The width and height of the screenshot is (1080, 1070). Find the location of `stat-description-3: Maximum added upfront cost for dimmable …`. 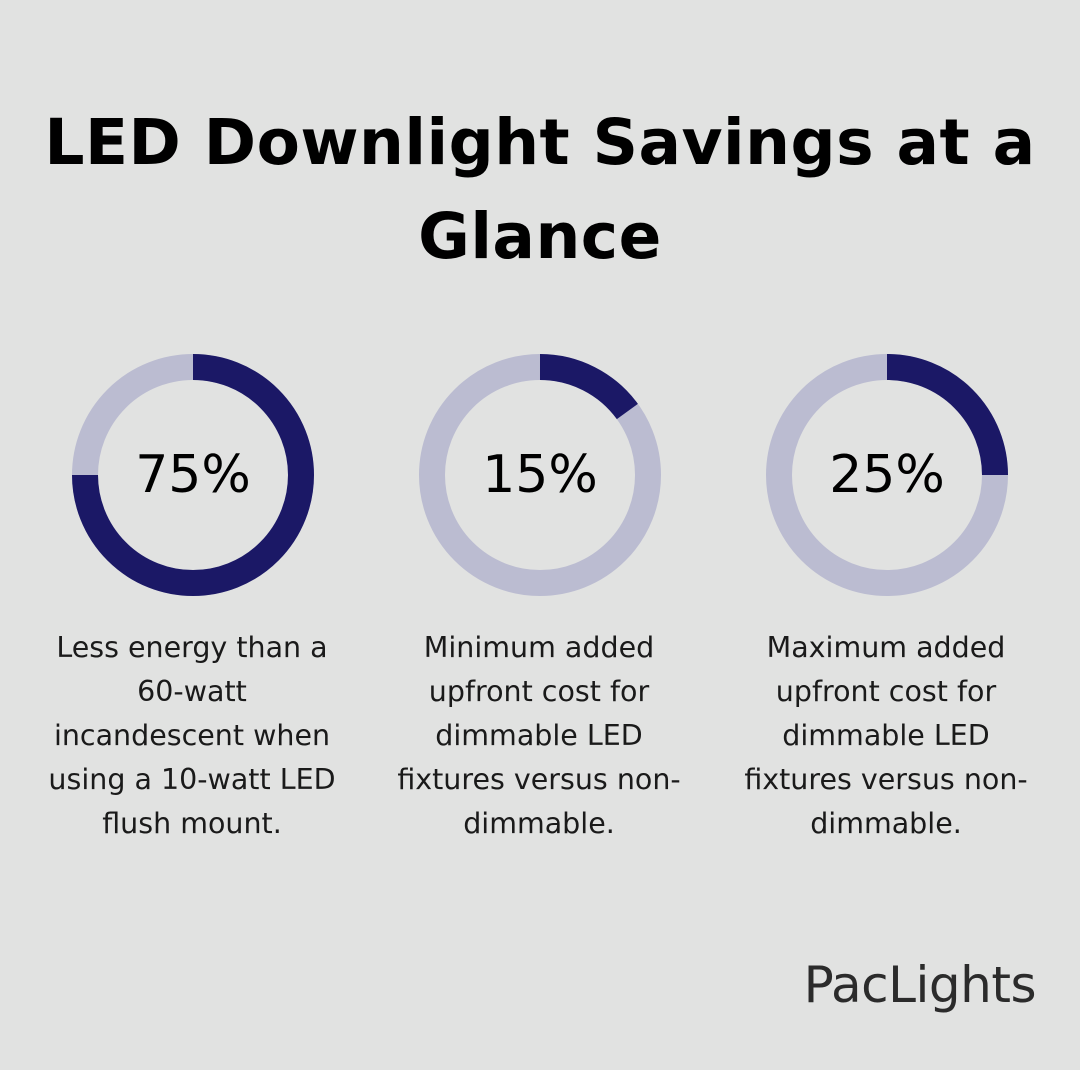

stat-description-3: Maximum added upfront cost for dimmable … is located at coordinates (886, 735).